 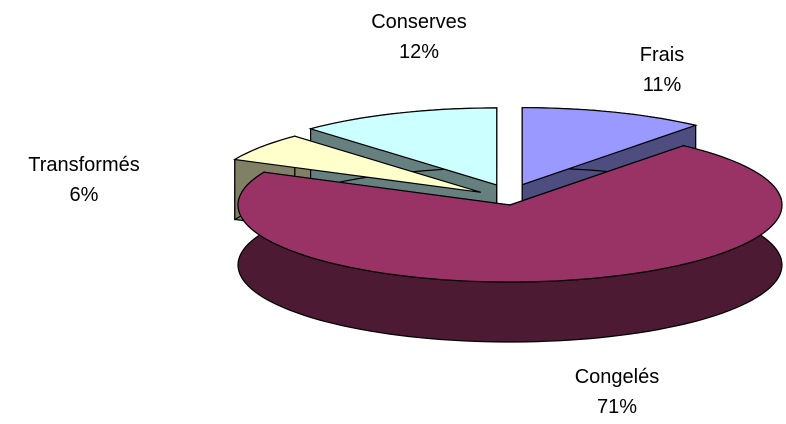 I want to click on slice-frais, so click(x=609, y=146).